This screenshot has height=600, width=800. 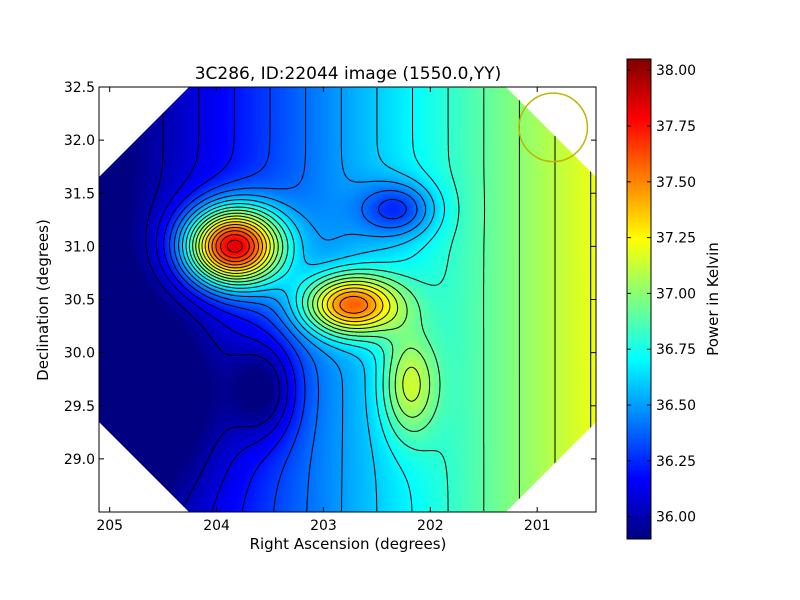 I want to click on contour-level-37.3, so click(x=294, y=272).